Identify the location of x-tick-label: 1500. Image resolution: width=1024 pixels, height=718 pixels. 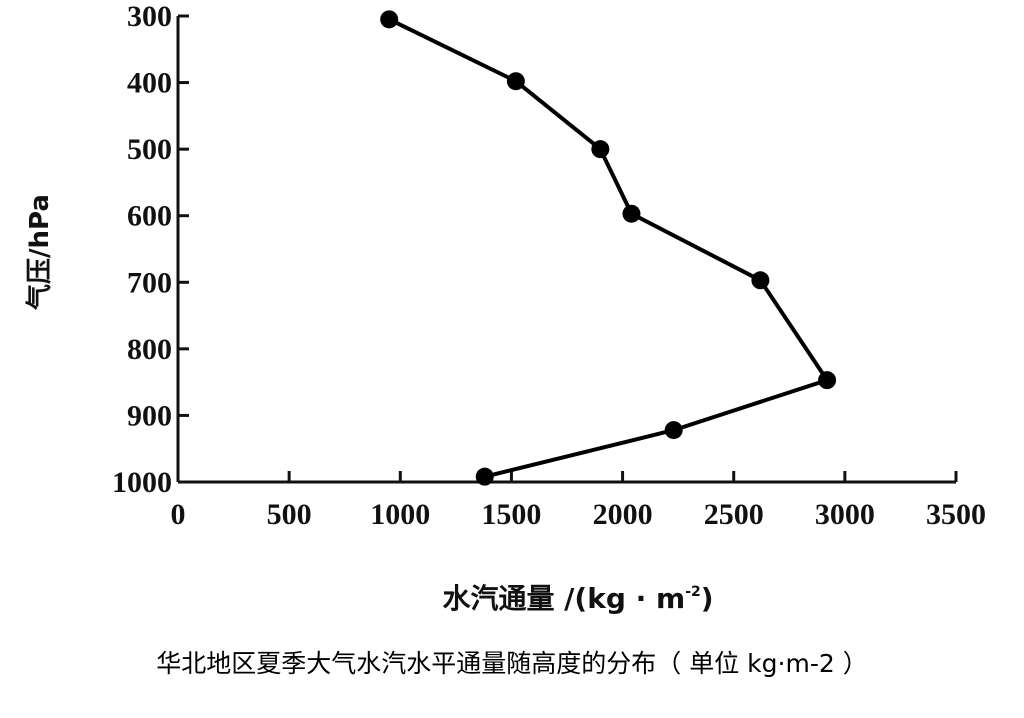
(511, 514).